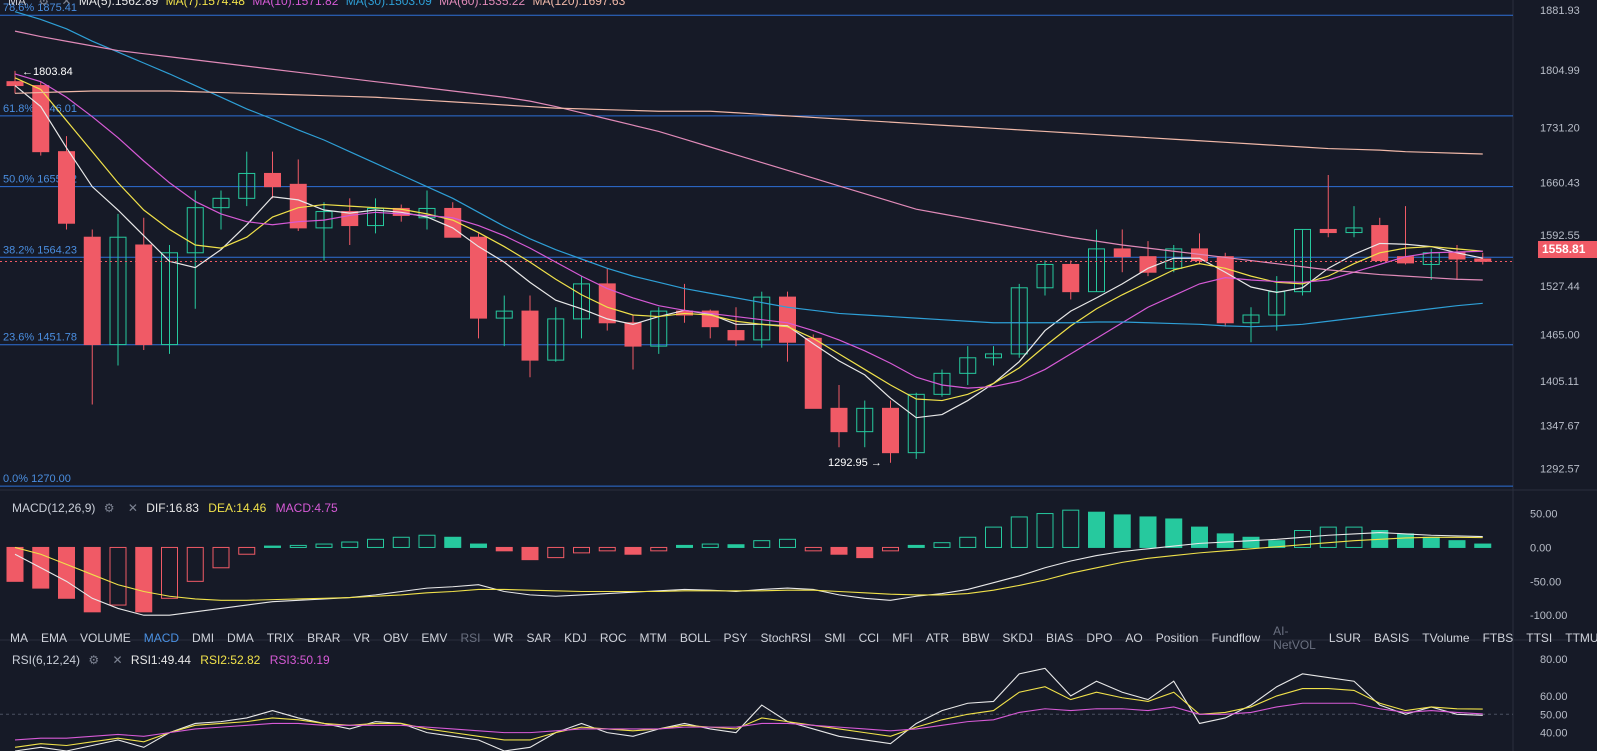 This screenshot has width=1597, height=751. What do you see at coordinates (786, 638) in the screenshot?
I see `tab-stochrsi: StochRSI` at bounding box center [786, 638].